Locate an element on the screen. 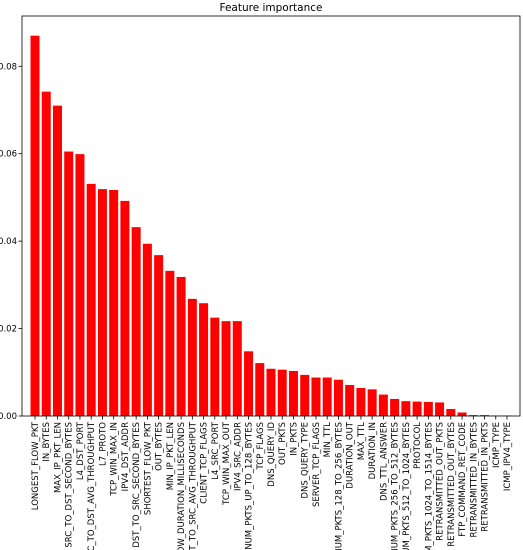  x-tick-label: MAX_IP_PKT_LEN is located at coordinates (58, 457).